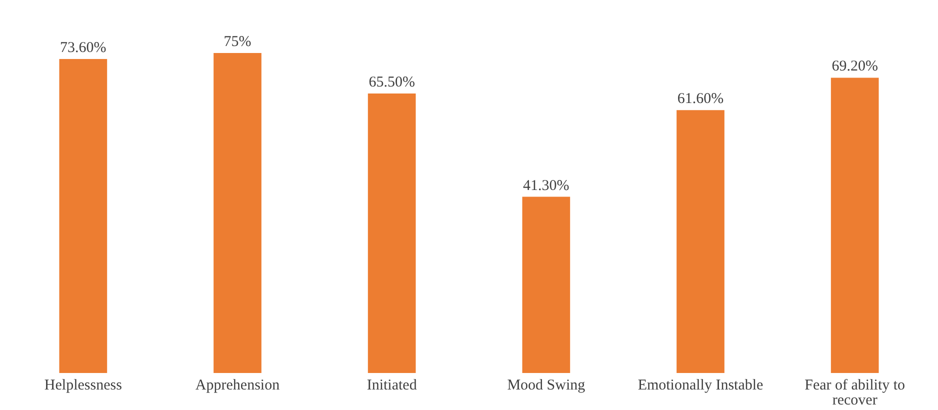  What do you see at coordinates (855, 393) in the screenshot?
I see `x-tick-label: Fear of ability to recover` at bounding box center [855, 393].